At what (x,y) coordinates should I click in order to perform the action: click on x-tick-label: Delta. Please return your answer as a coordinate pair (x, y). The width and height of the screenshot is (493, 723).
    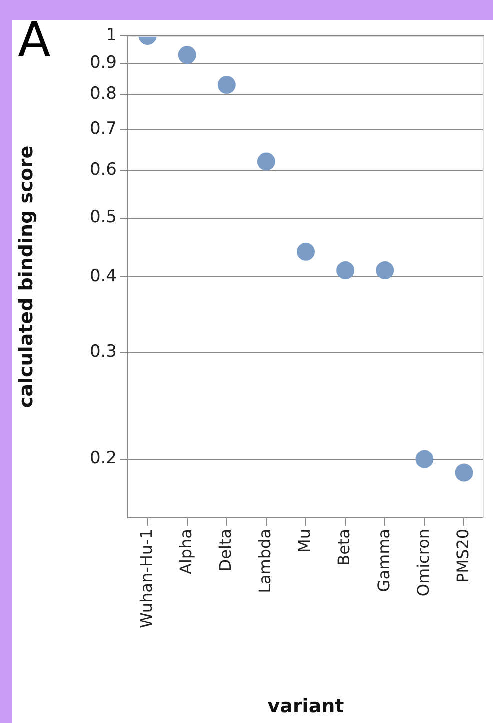
    Looking at the image, I should click on (226, 550).